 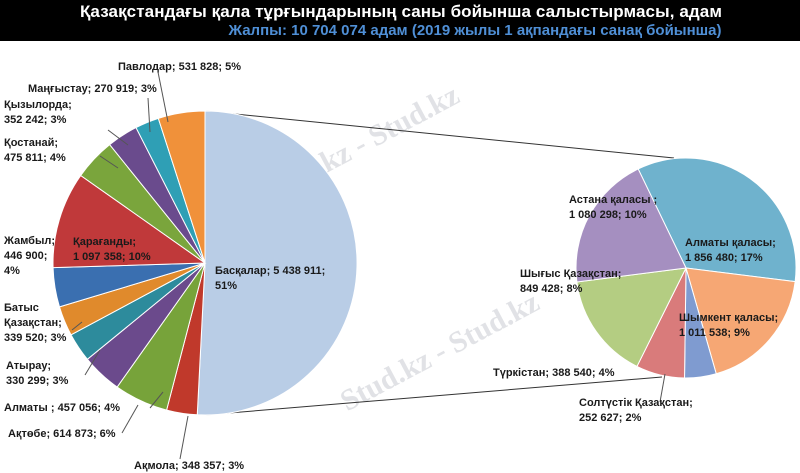 I want to click on main-slice-павлодар, so click(x=181, y=187).